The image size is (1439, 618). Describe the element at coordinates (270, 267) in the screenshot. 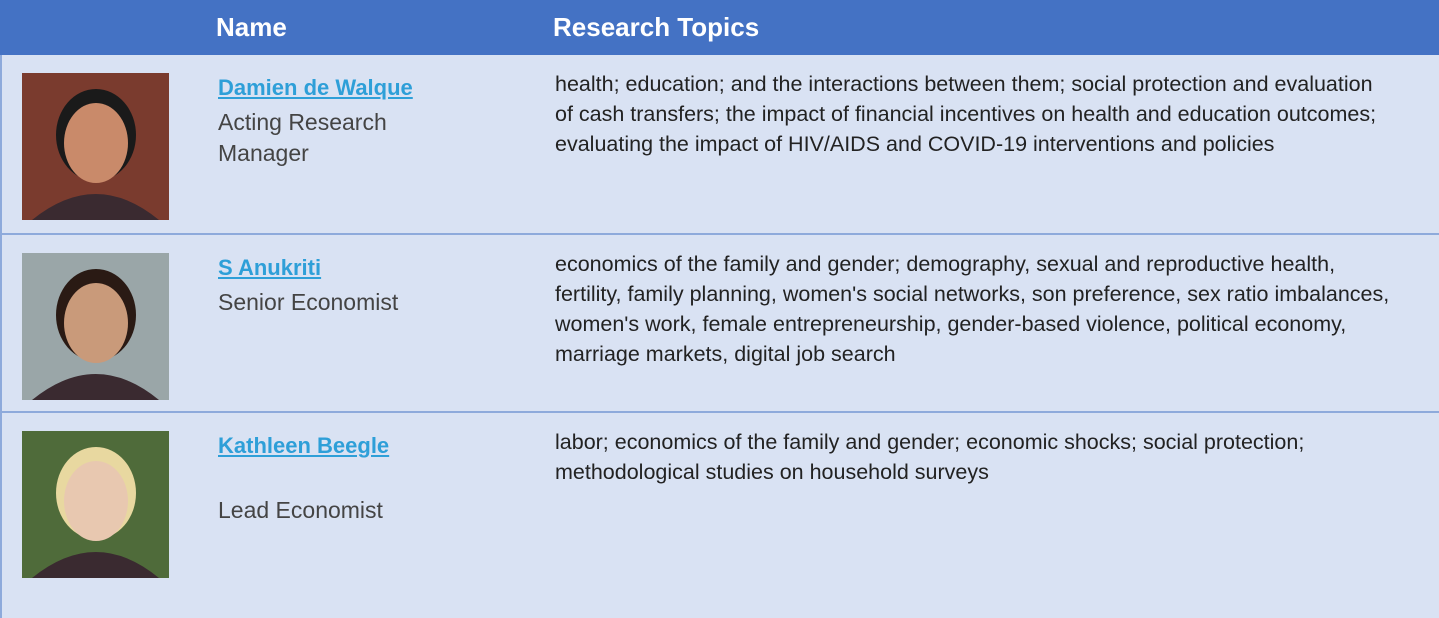

I see `profile-link: S Anukriti` at that location.